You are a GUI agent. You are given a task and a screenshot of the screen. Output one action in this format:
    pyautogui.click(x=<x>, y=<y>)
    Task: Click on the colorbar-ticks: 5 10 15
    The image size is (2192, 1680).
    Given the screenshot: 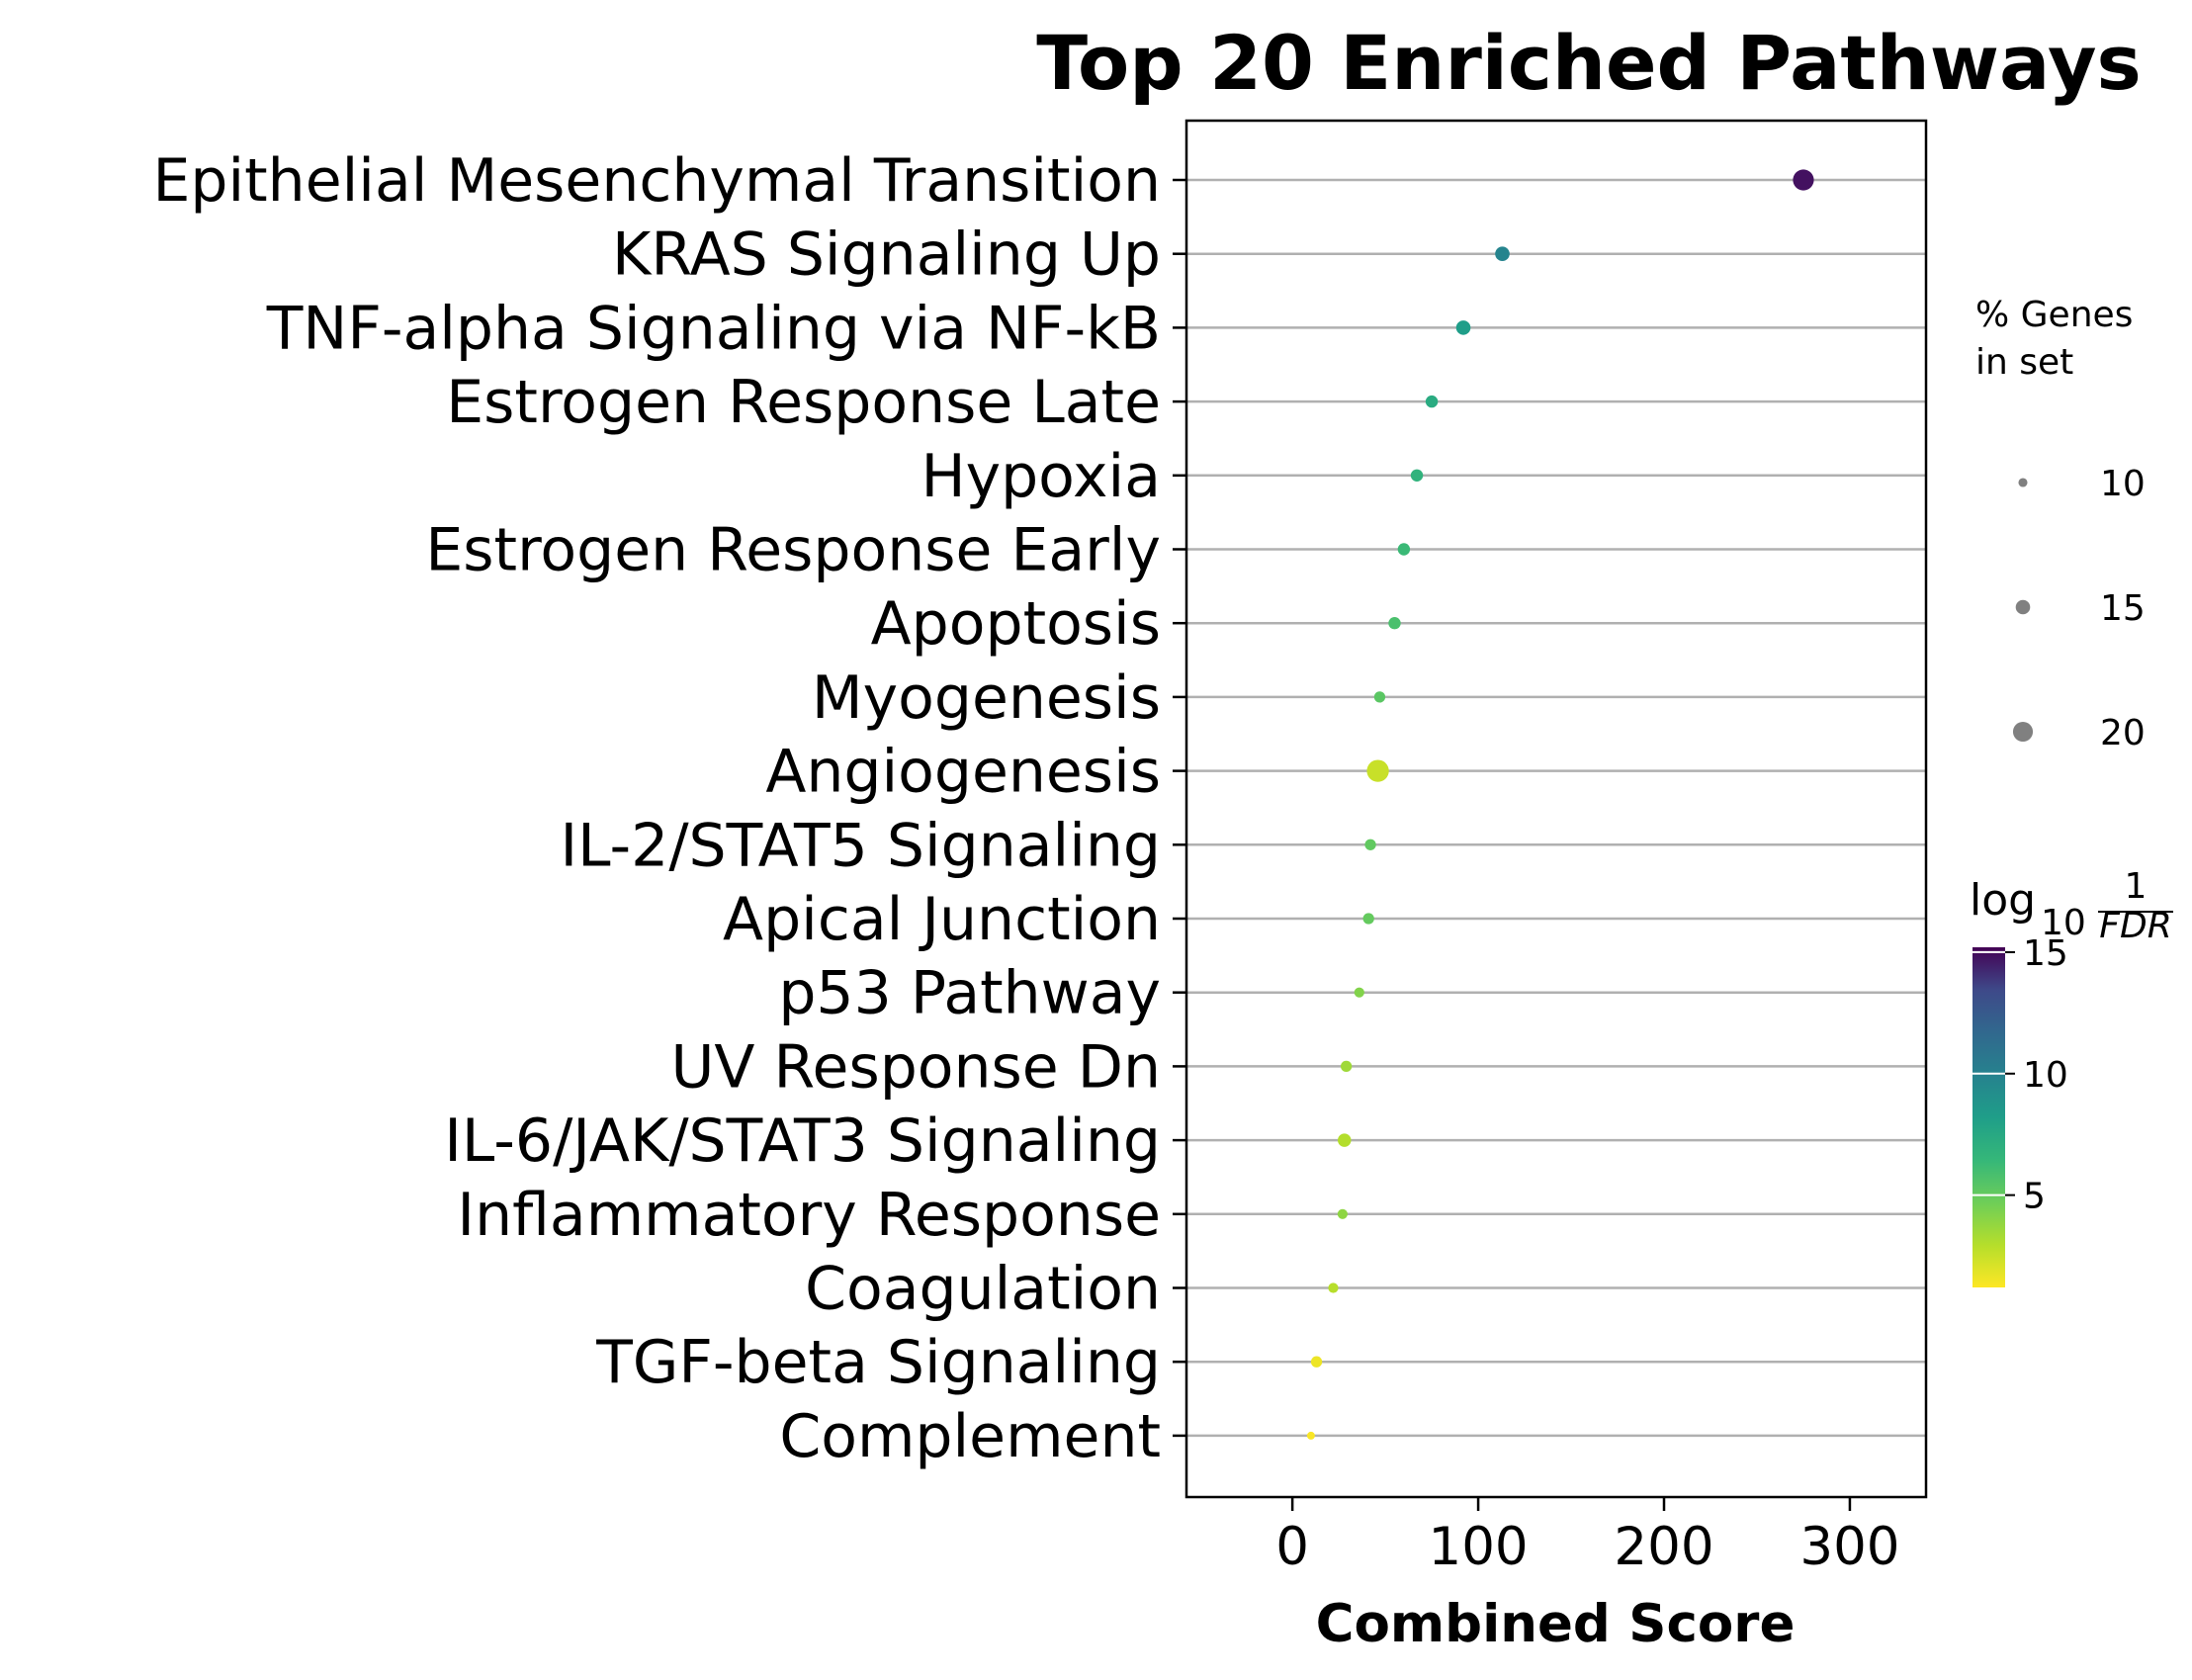 What is the action you would take?
    pyautogui.click(x=2020, y=1075)
    